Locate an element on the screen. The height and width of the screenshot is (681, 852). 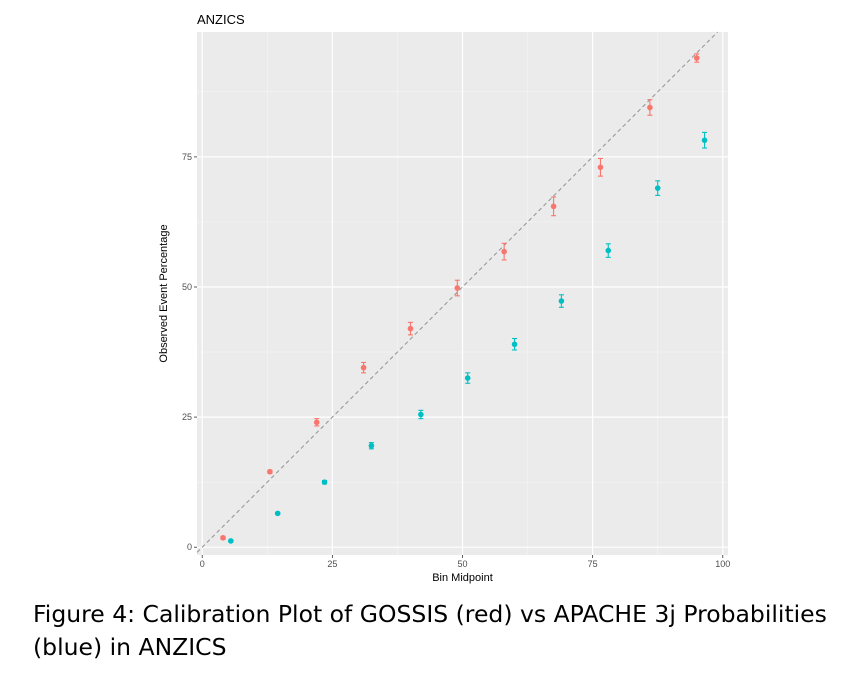
y-tick-label: 75 is located at coordinates (187, 157).